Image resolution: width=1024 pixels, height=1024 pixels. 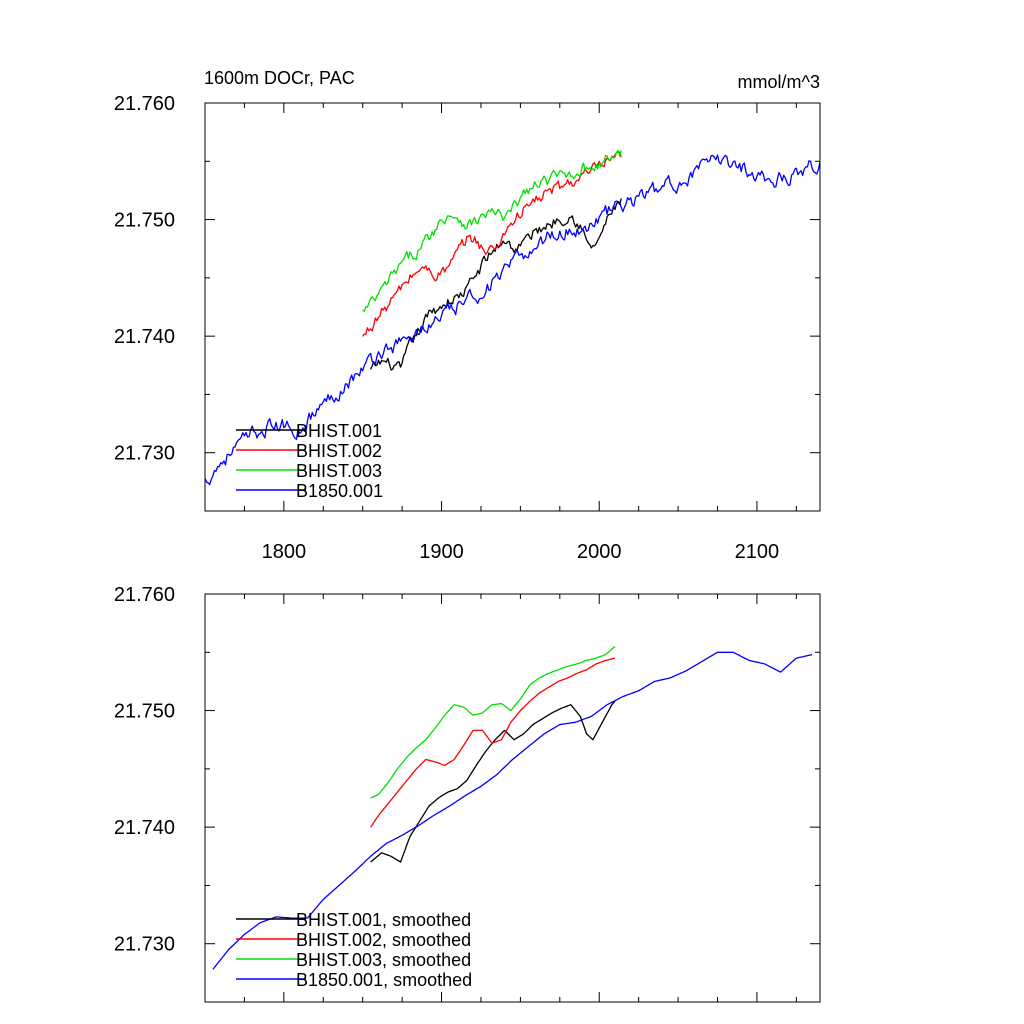 What do you see at coordinates (339, 431) in the screenshot?
I see `legend-label: BHIST.001` at bounding box center [339, 431].